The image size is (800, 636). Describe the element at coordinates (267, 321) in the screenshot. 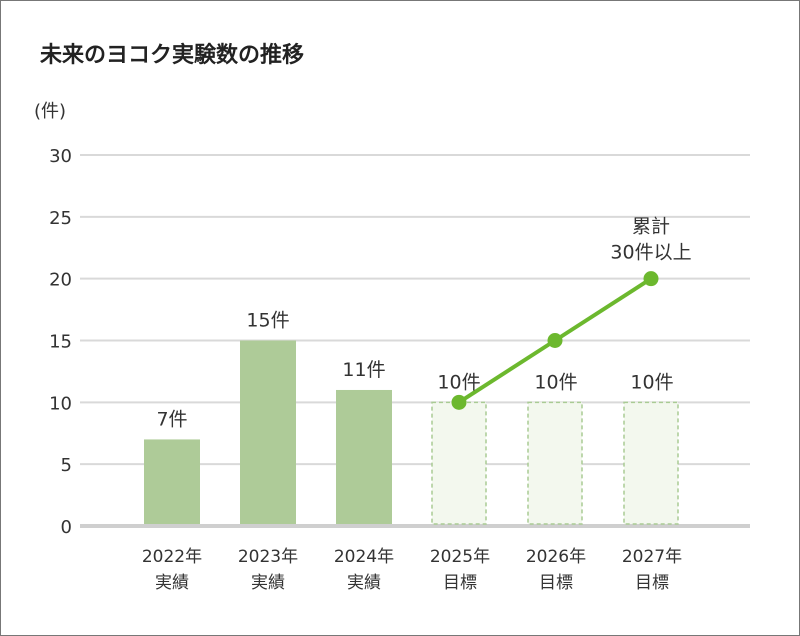

I see `bar-value-label: 15件` at that location.